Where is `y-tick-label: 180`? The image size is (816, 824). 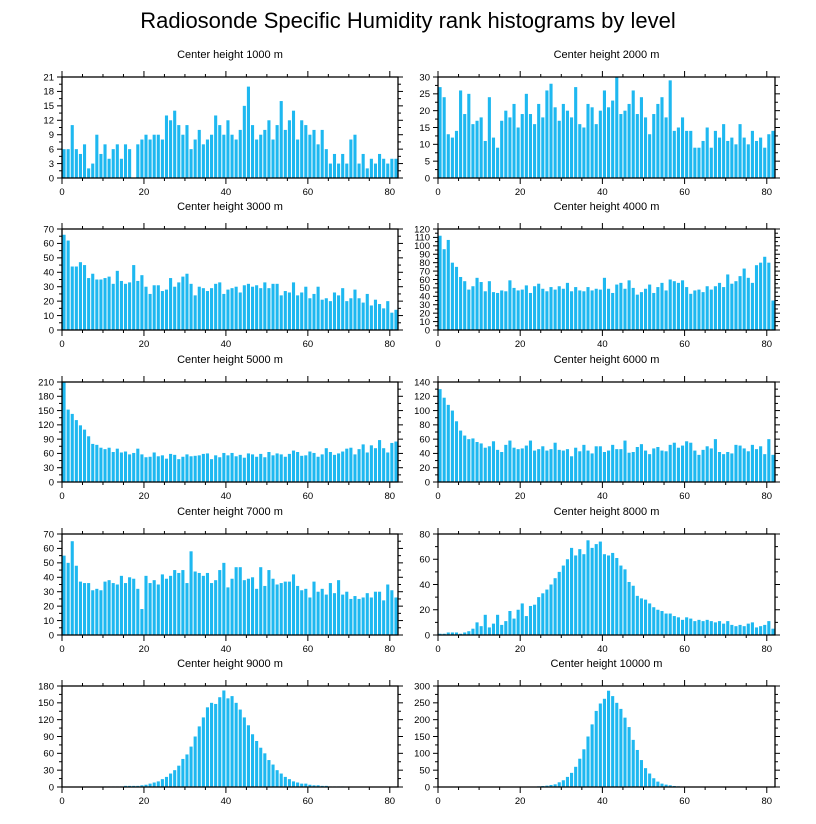
y-tick-label: 180 is located at coordinates (46, 397).